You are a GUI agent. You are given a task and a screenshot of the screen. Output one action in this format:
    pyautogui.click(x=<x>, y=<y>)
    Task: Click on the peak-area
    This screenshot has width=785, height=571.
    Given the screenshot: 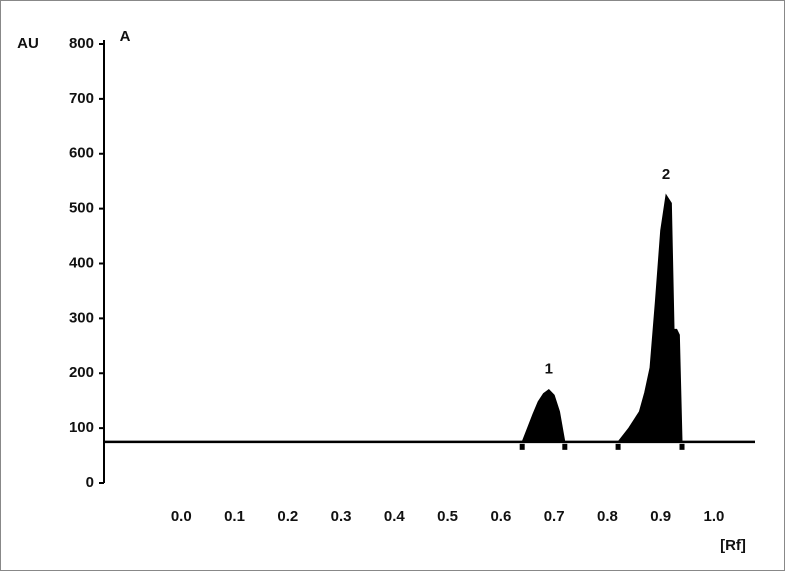 What is the action you would take?
    pyautogui.click(x=602, y=318)
    